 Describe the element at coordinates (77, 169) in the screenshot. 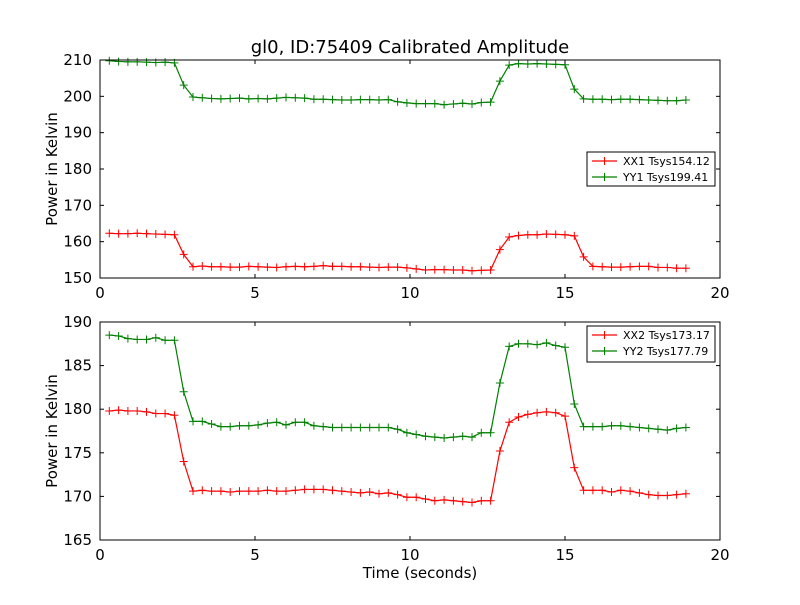

I see `y-tick-label: 180` at that location.